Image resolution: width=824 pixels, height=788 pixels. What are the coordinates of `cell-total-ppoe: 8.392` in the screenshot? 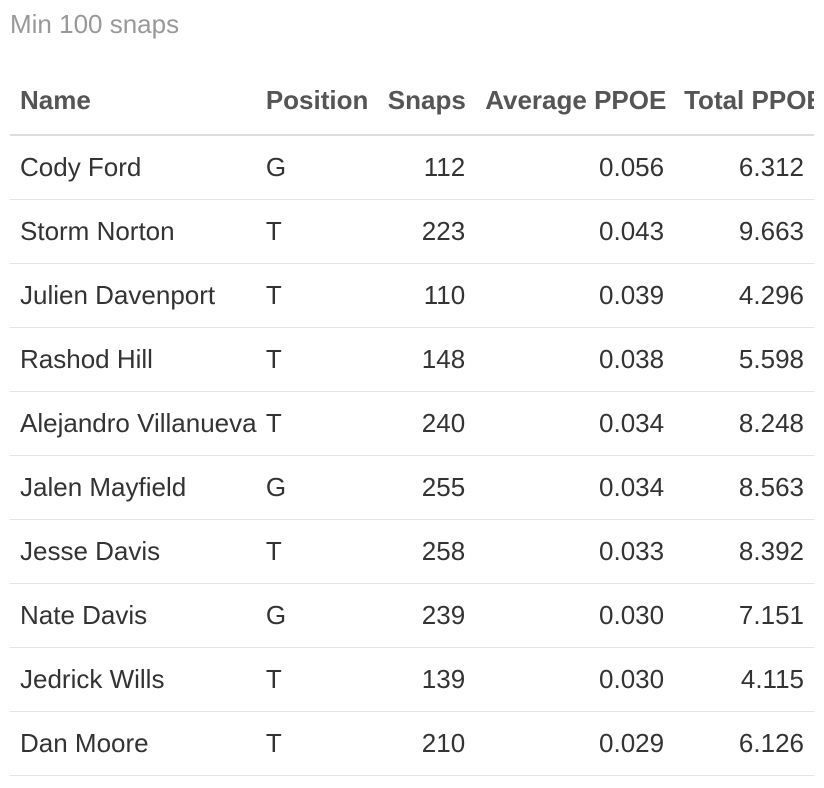 It's located at (744, 551).